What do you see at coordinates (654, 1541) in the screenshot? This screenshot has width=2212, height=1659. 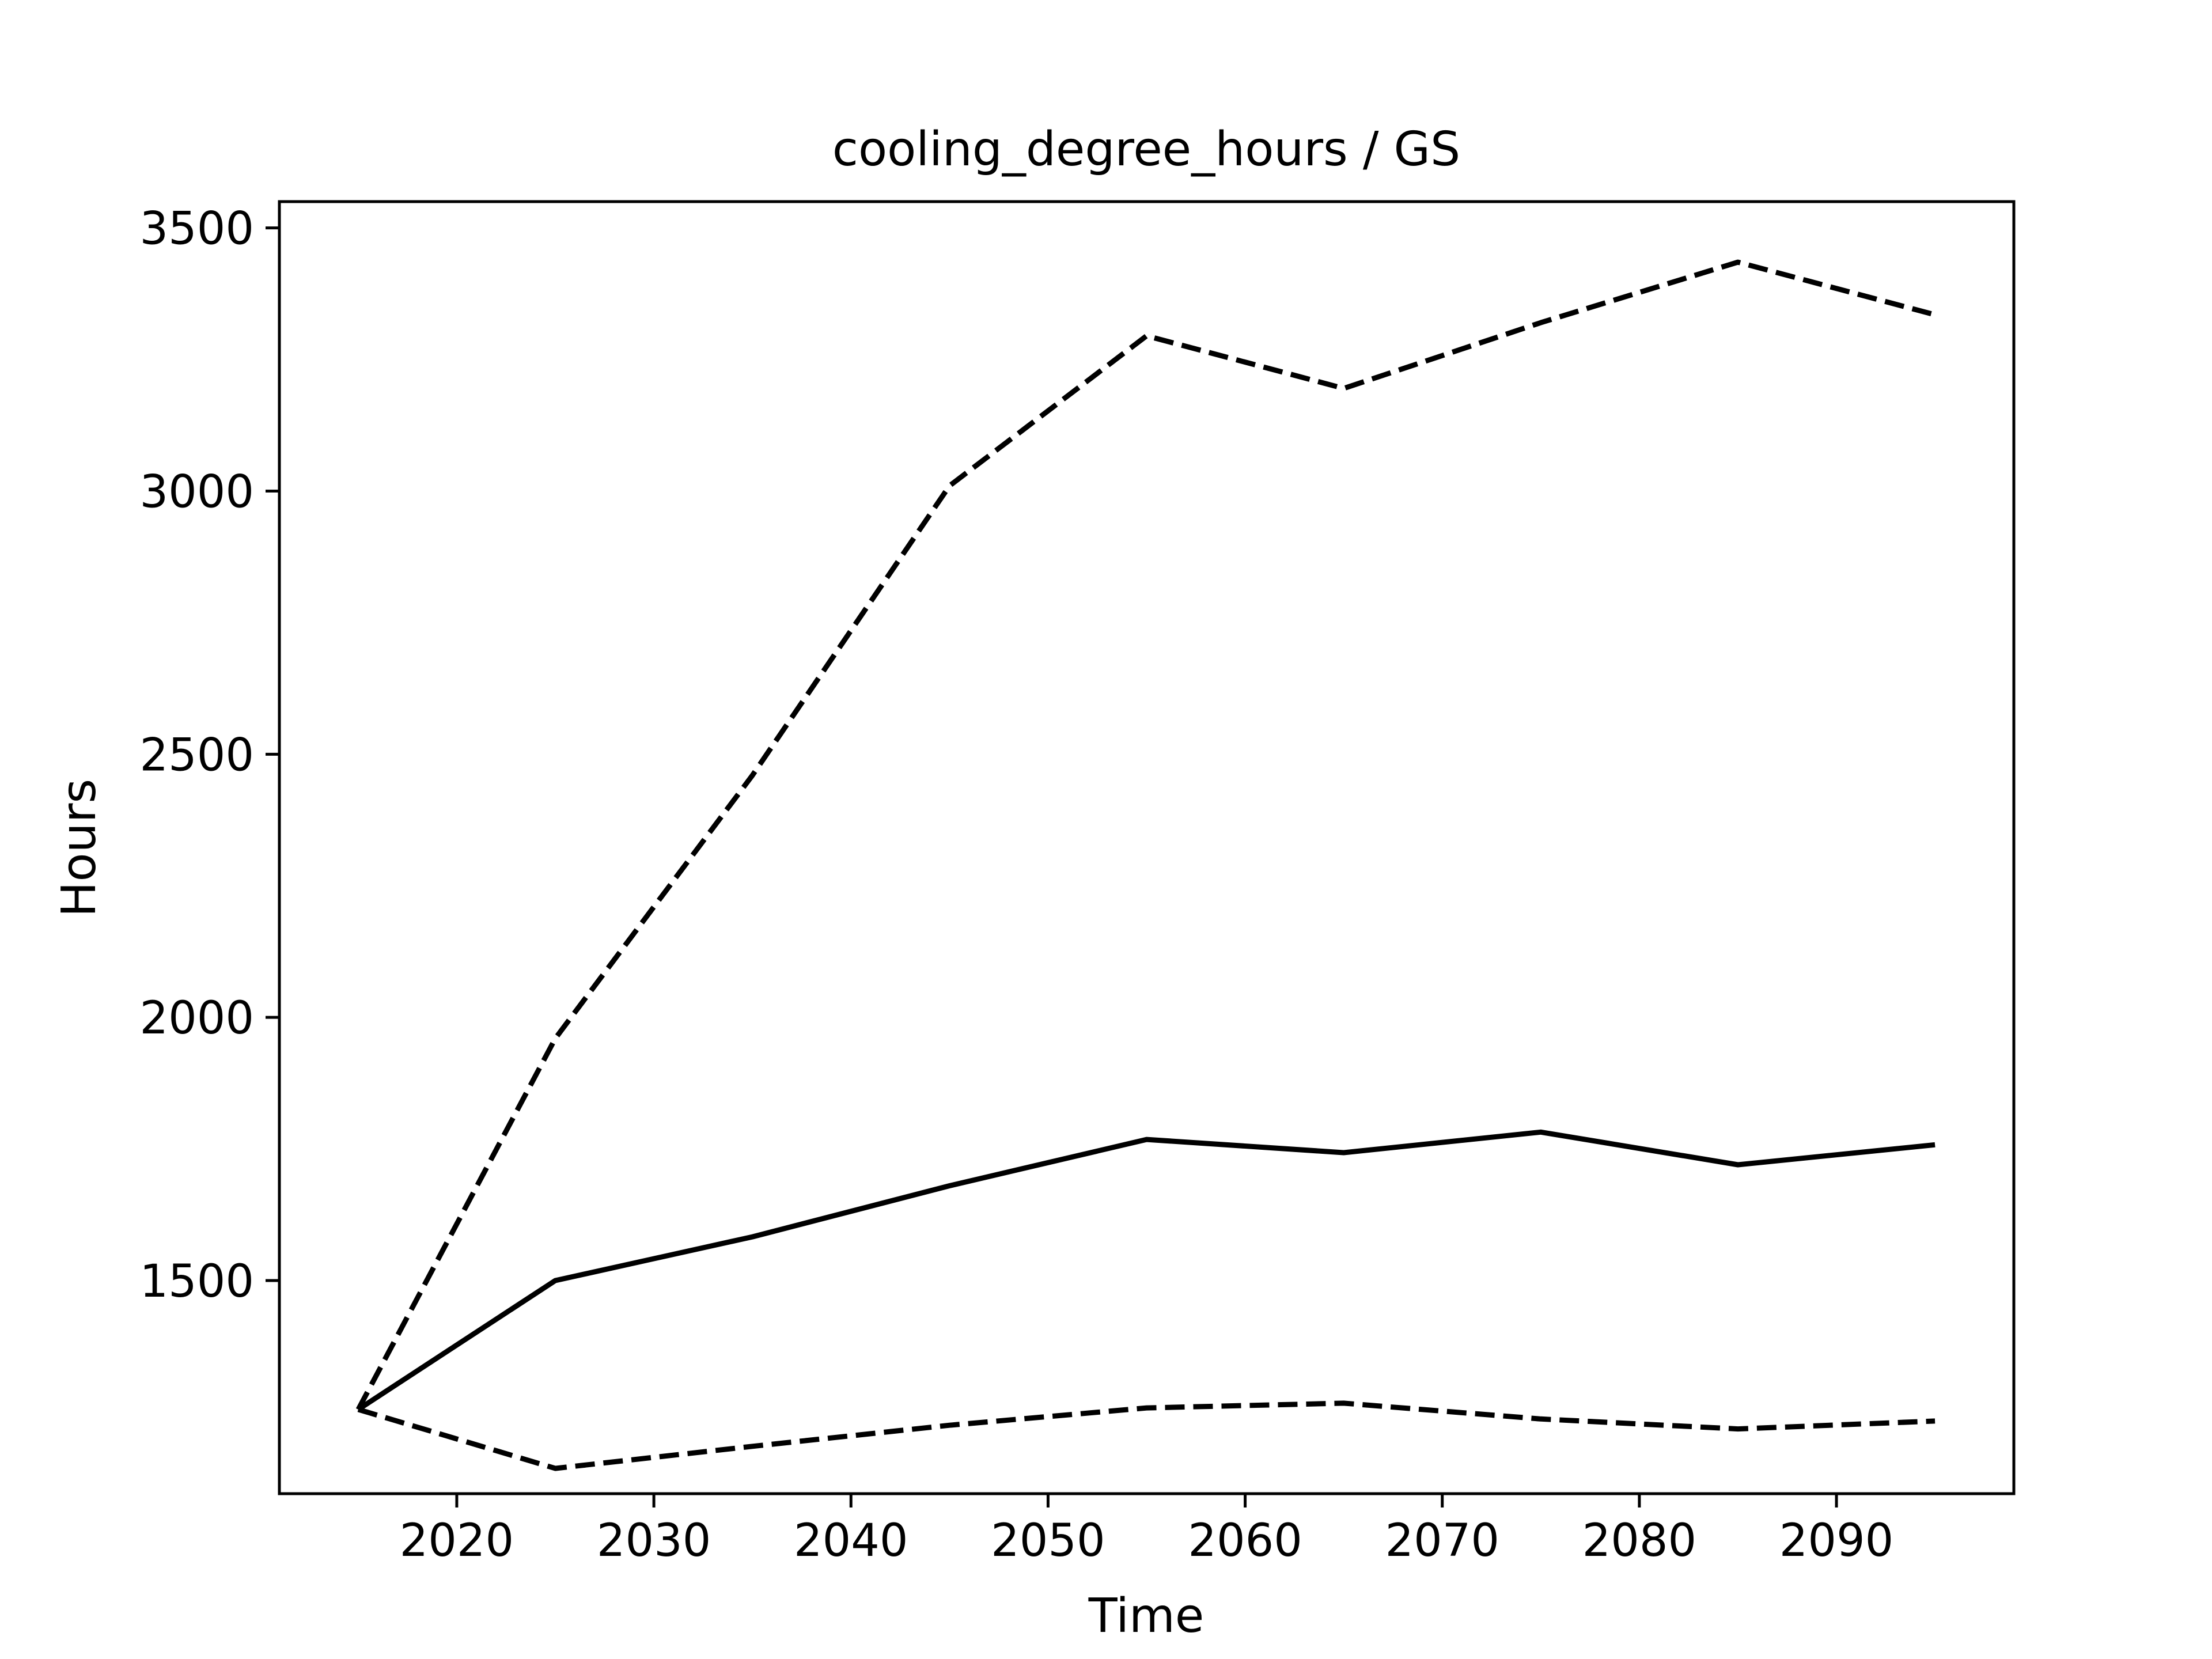 I see `x-tick-label: 2030` at bounding box center [654, 1541].